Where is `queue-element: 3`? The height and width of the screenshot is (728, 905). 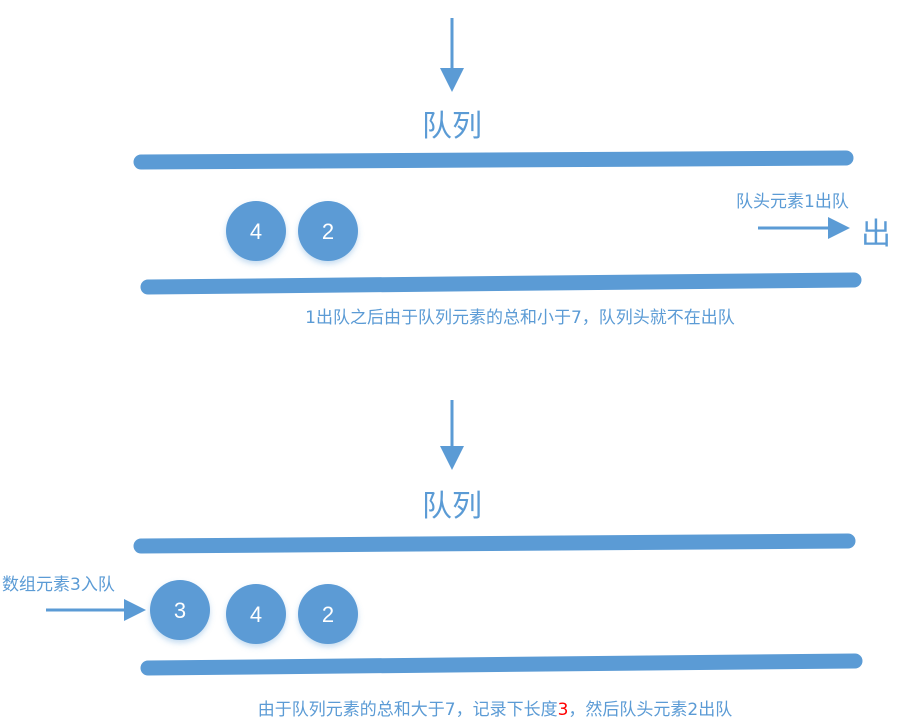
queue-element: 3 is located at coordinates (180, 610).